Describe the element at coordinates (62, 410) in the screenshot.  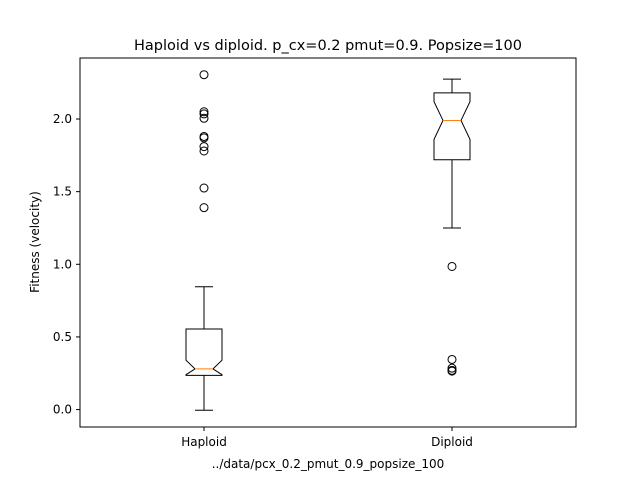
I see `y-tick-label: 0.0` at that location.